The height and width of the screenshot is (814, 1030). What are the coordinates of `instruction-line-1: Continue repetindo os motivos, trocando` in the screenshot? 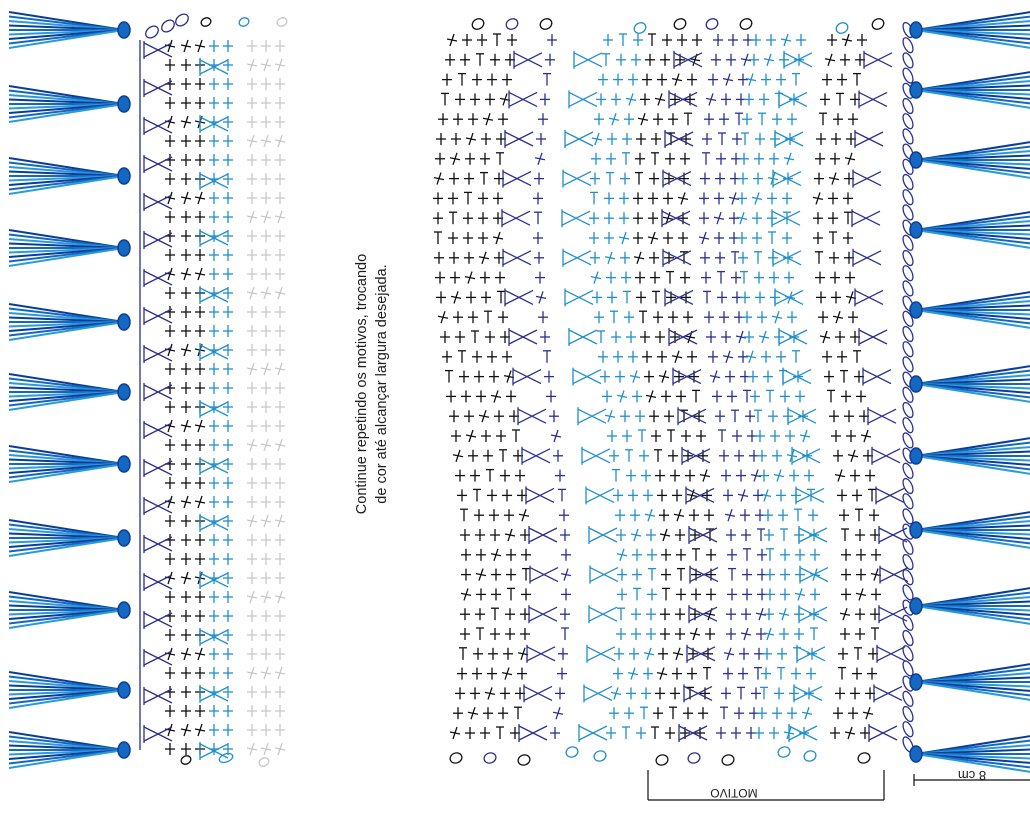 It's located at (362, 384).